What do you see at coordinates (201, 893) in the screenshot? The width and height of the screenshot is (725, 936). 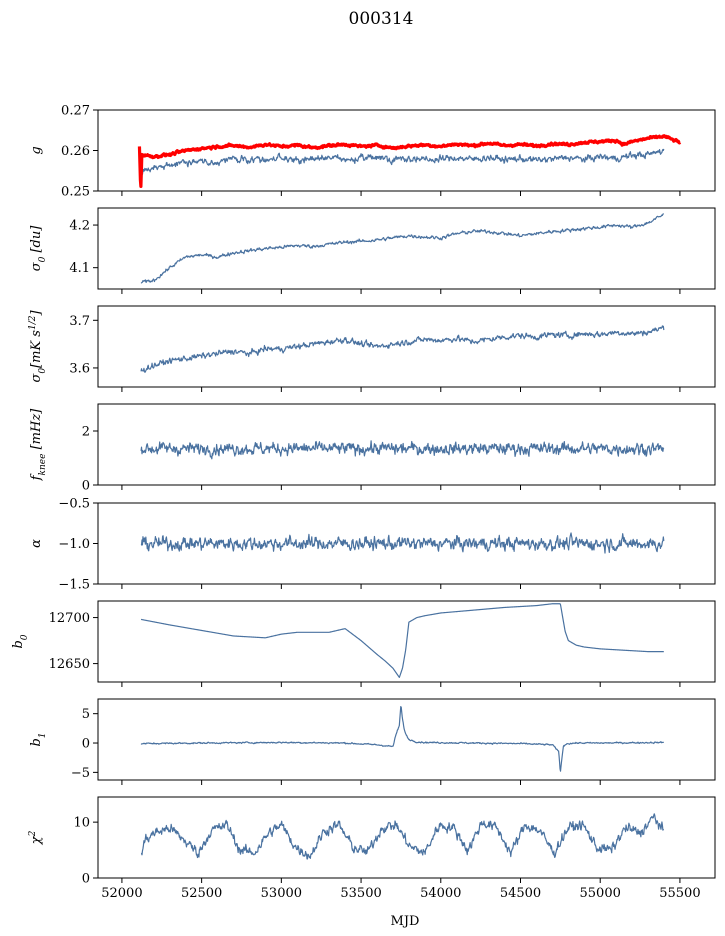 I see `x-tick-label: 52500` at bounding box center [201, 893].